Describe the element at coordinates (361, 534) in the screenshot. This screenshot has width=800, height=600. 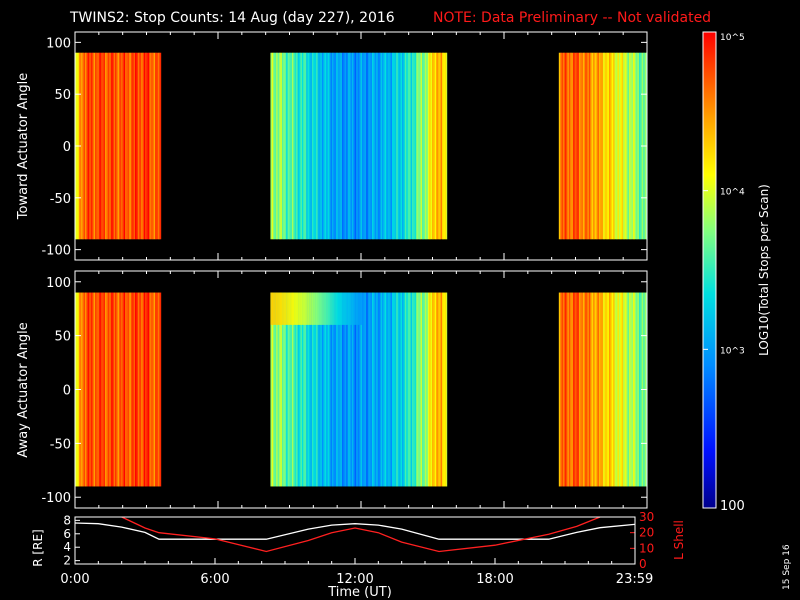
I see `lshell-line` at that location.